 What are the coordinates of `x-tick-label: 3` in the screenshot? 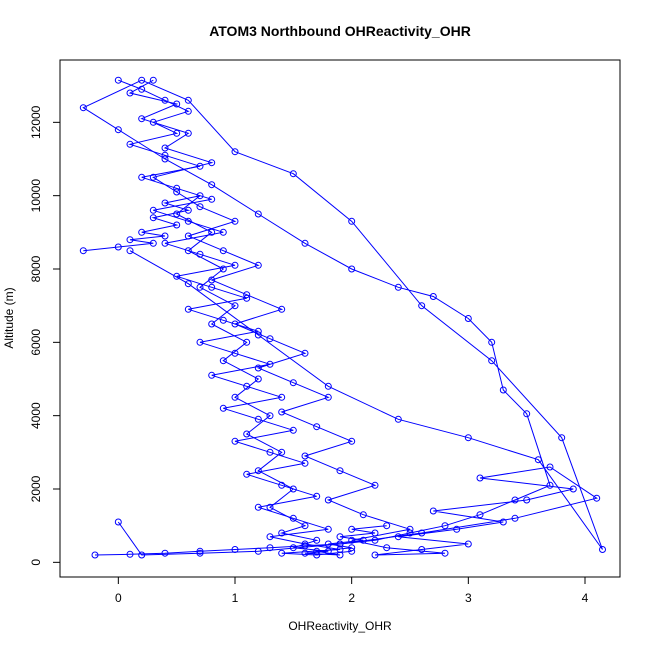 It's located at (468, 598).